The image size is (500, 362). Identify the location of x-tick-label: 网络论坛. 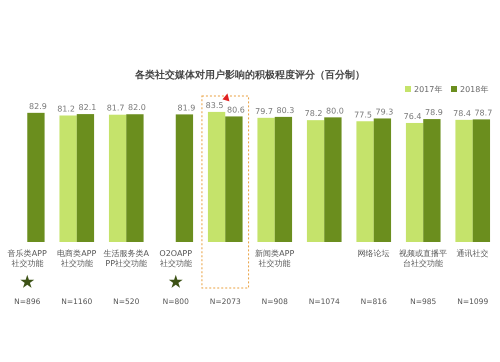
(374, 253).